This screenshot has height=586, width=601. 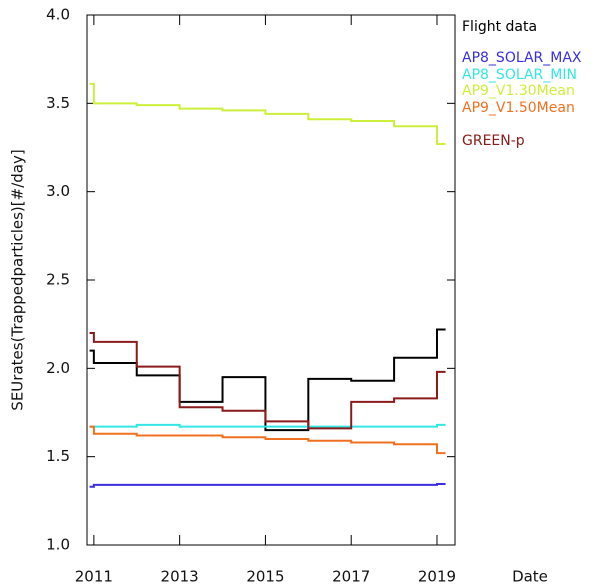 What do you see at coordinates (518, 108) in the screenshot?
I see `legend-entry: AP9_V1.50Mean` at bounding box center [518, 108].